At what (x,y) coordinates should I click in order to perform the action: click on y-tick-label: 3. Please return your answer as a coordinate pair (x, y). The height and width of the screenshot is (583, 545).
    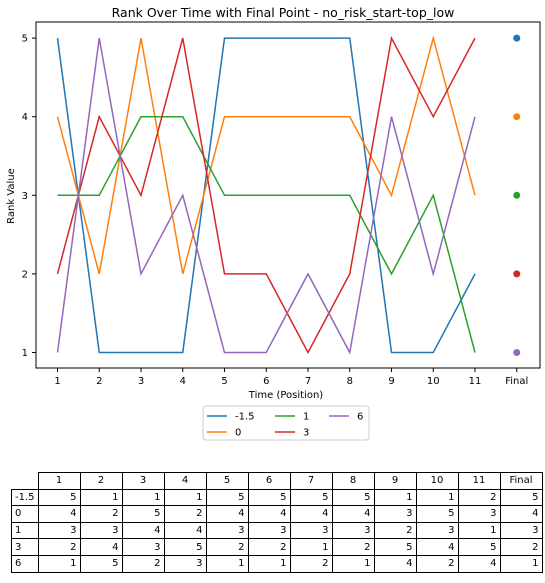
    Looking at the image, I should click on (25, 196).